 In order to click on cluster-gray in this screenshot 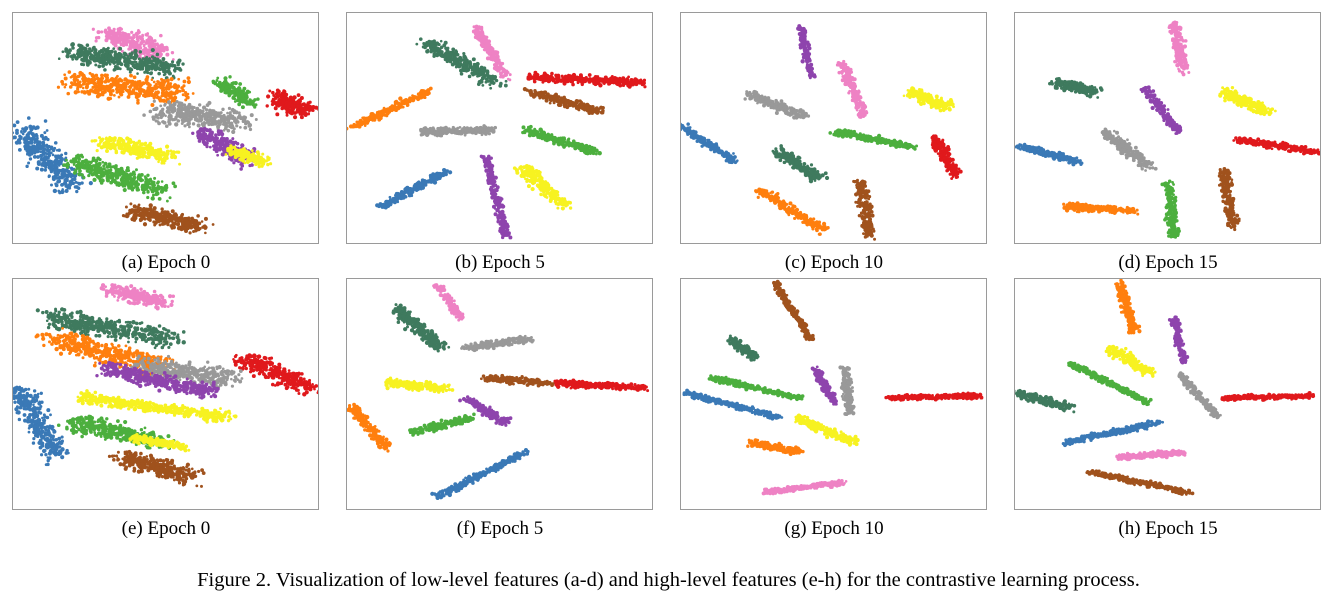, I will do `click(200, 117)`.